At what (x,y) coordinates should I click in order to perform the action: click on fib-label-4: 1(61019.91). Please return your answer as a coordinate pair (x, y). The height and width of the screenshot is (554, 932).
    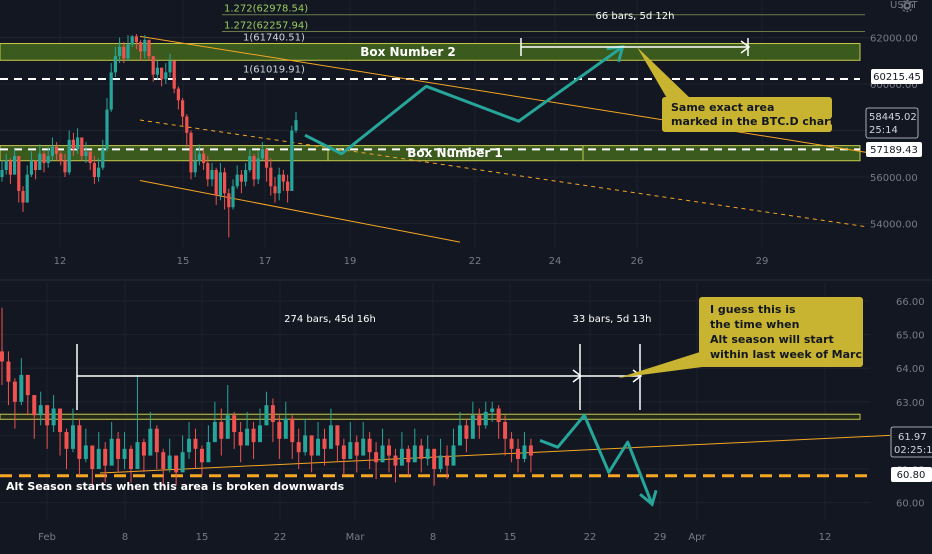
    Looking at the image, I should click on (274, 69).